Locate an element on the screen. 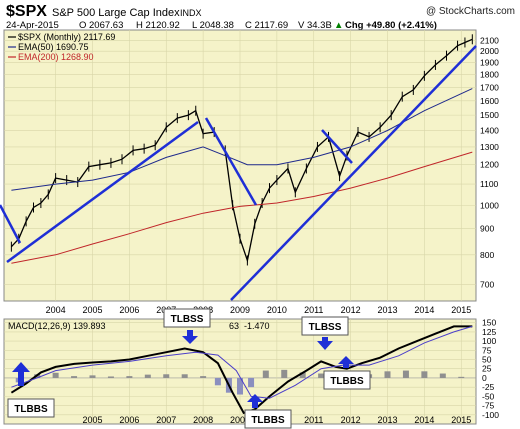 This screenshot has height=429, width=520. y-tick-label: 1300 is located at coordinates (489, 147).